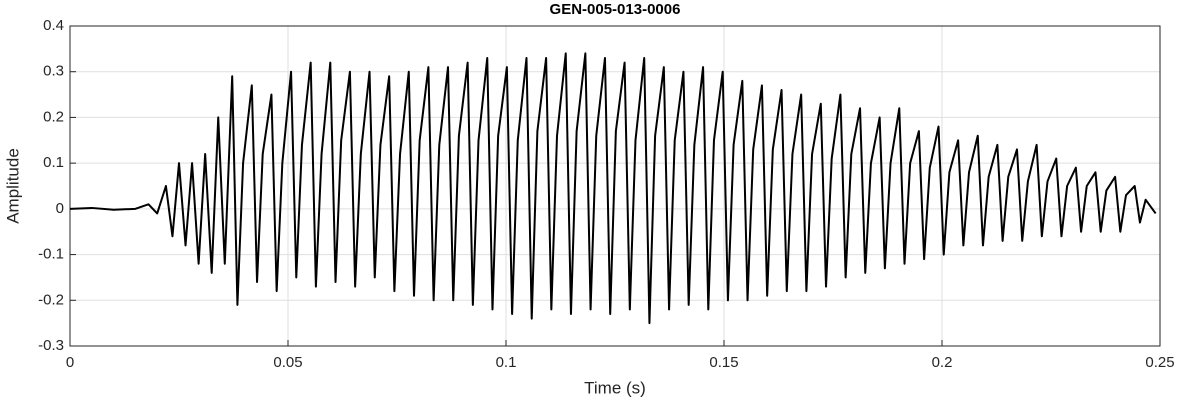 The image size is (1182, 404). What do you see at coordinates (60, 208) in the screenshot?
I see `y-tick-label: 0` at bounding box center [60, 208].